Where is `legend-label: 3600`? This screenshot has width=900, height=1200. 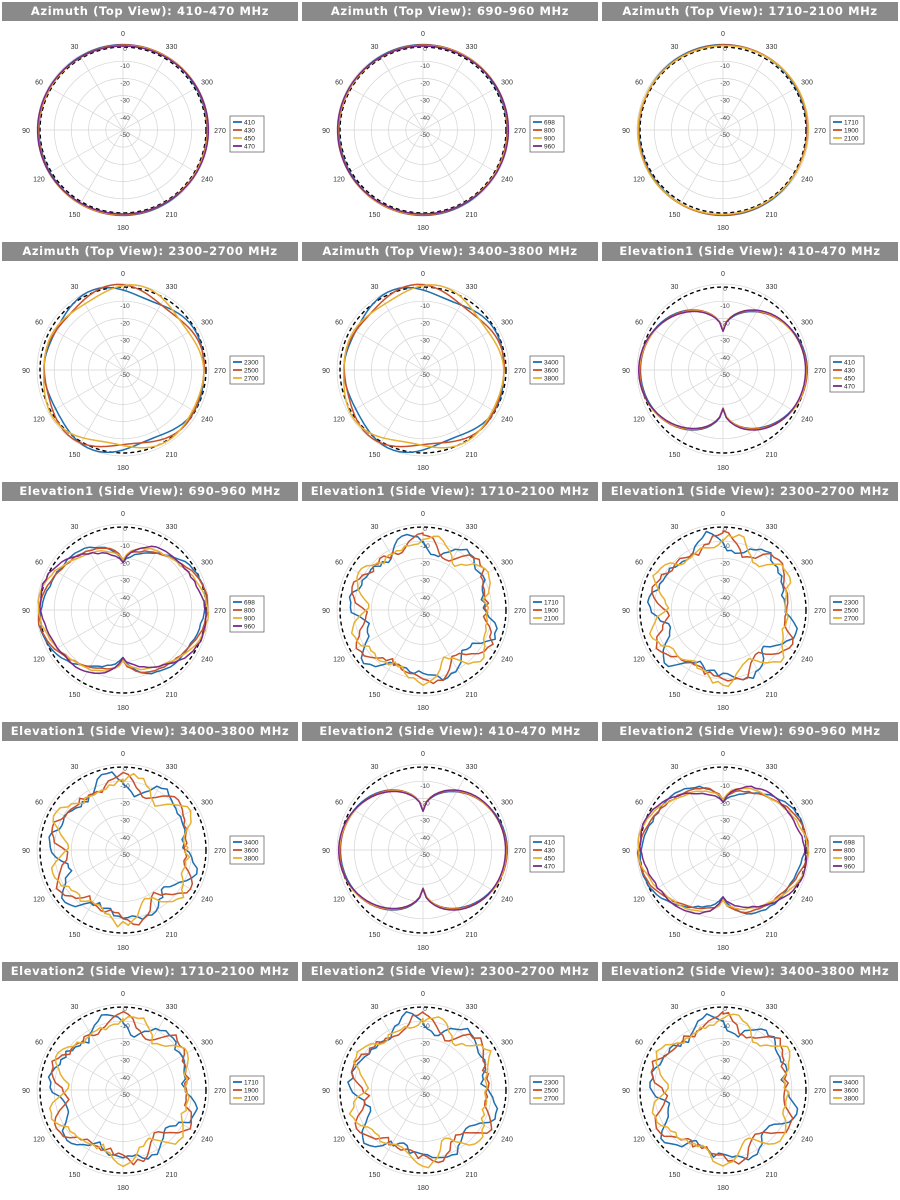 legend-label: 3600 is located at coordinates (551, 371).